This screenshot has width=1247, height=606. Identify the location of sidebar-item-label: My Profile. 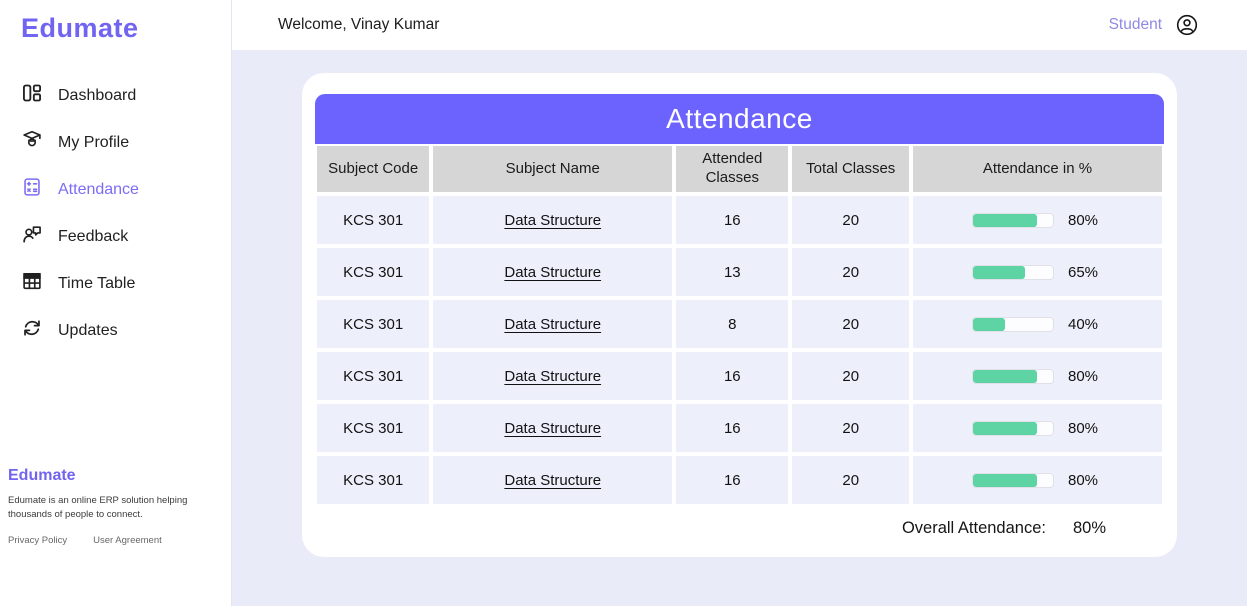
(94, 142).